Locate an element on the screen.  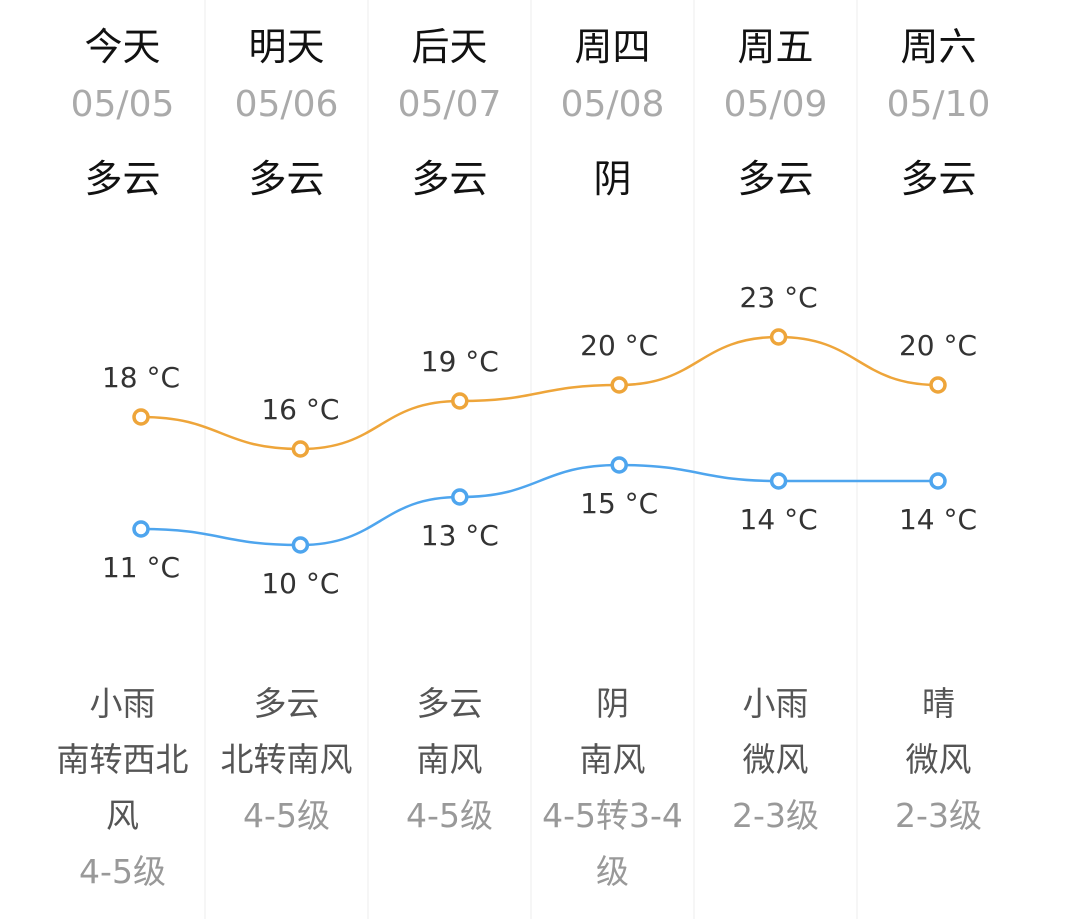
night-weather: 晴 is located at coordinates (938, 703).